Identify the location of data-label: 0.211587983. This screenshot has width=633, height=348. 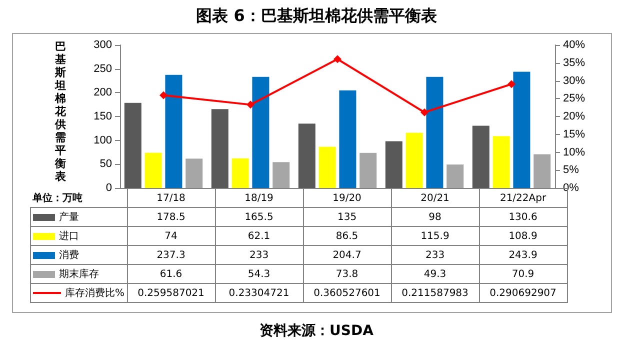
(435, 293).